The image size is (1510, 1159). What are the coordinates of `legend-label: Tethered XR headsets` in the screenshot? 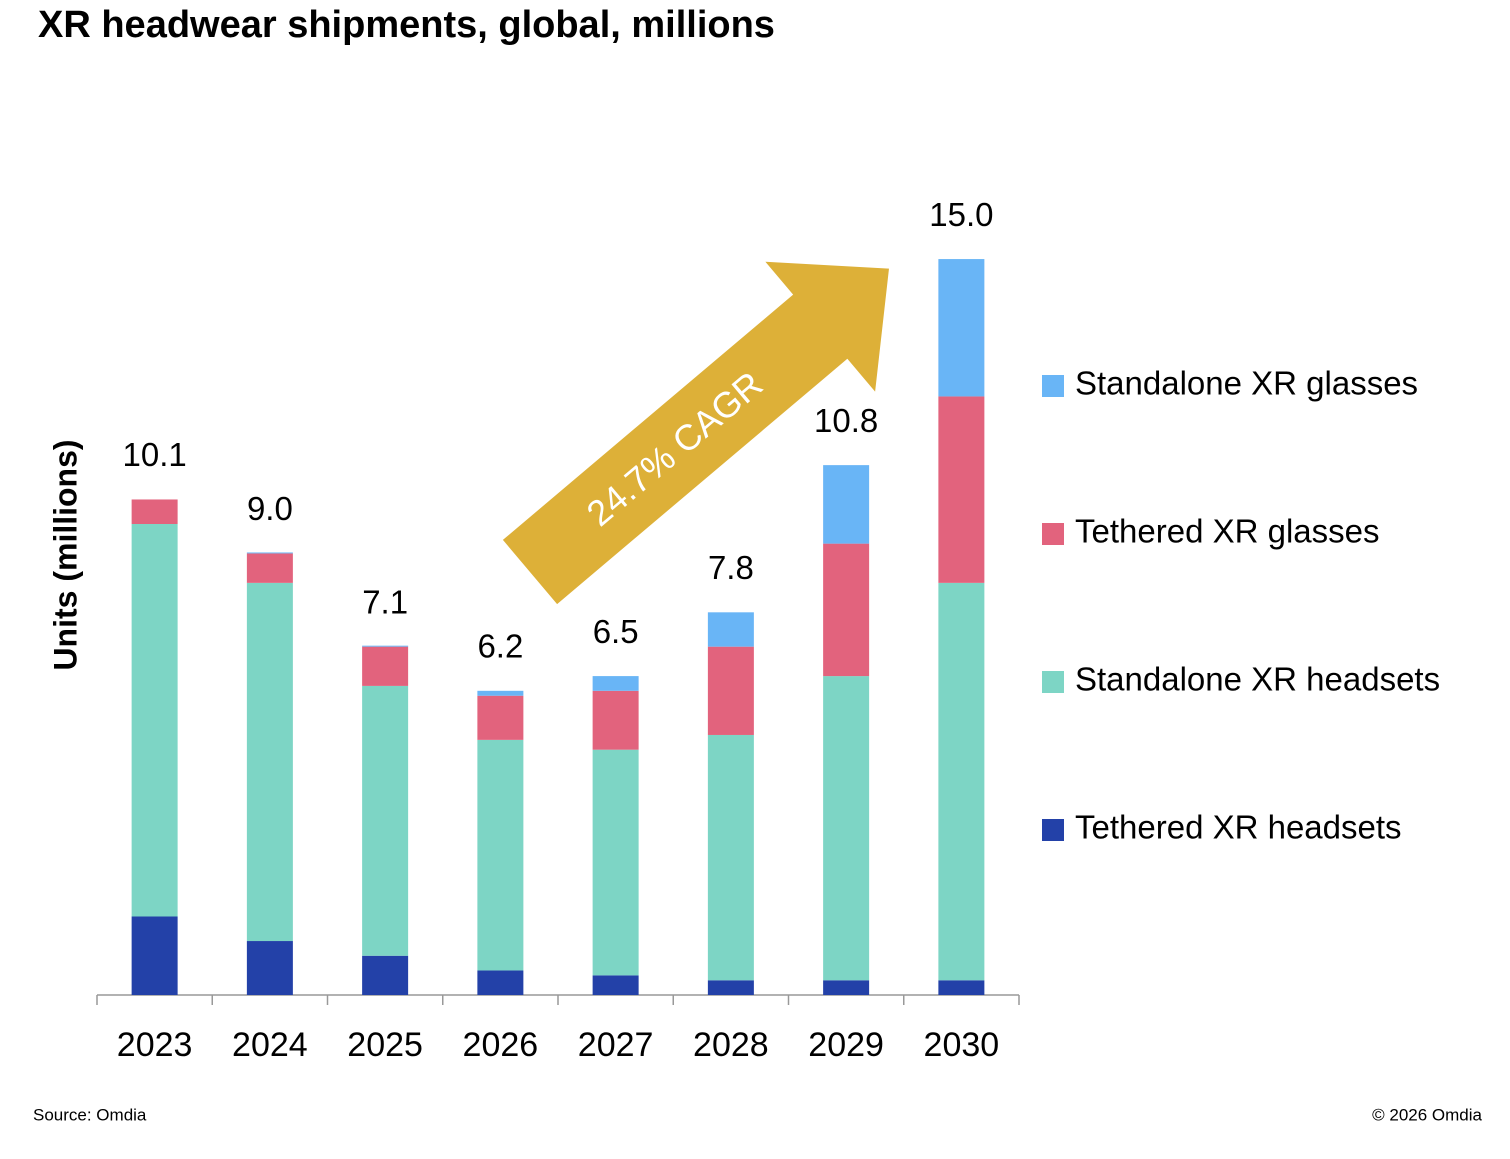 It's located at (1238, 827).